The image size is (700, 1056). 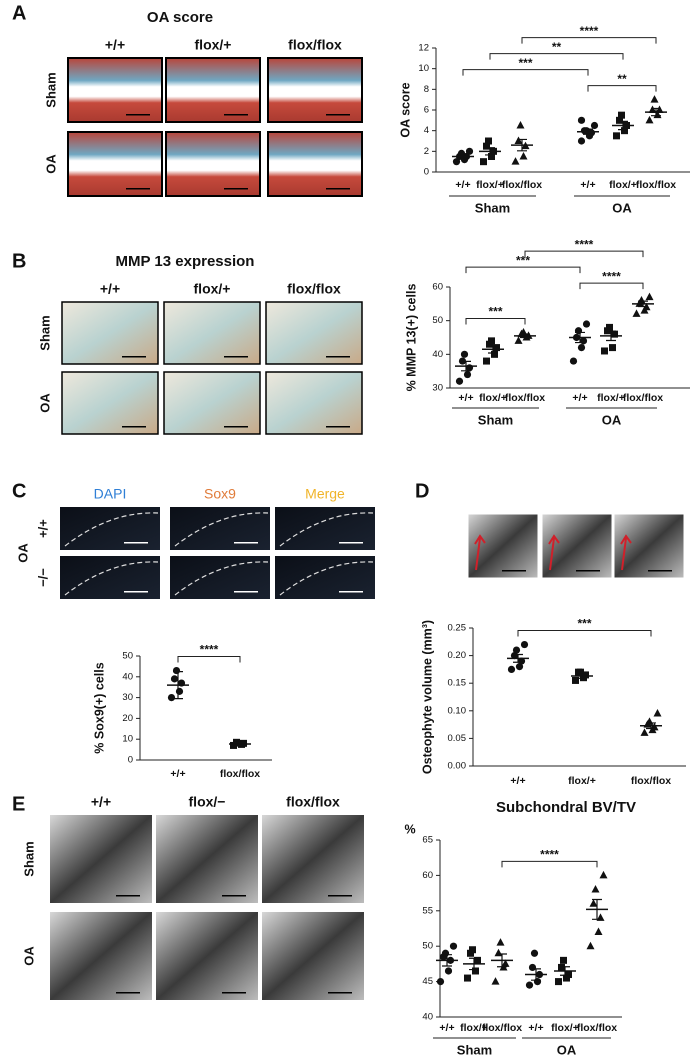 What do you see at coordinates (525, 63) in the screenshot?
I see `significance-label: ***` at bounding box center [525, 63].